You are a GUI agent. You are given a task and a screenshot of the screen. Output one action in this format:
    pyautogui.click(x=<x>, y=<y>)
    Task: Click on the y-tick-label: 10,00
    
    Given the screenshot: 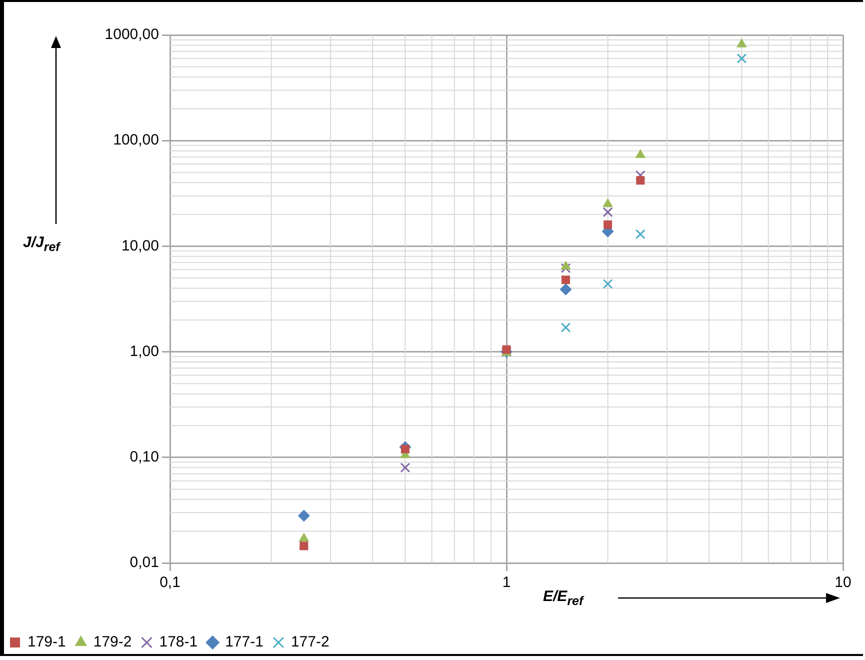 What is the action you would take?
    pyautogui.click(x=140, y=245)
    